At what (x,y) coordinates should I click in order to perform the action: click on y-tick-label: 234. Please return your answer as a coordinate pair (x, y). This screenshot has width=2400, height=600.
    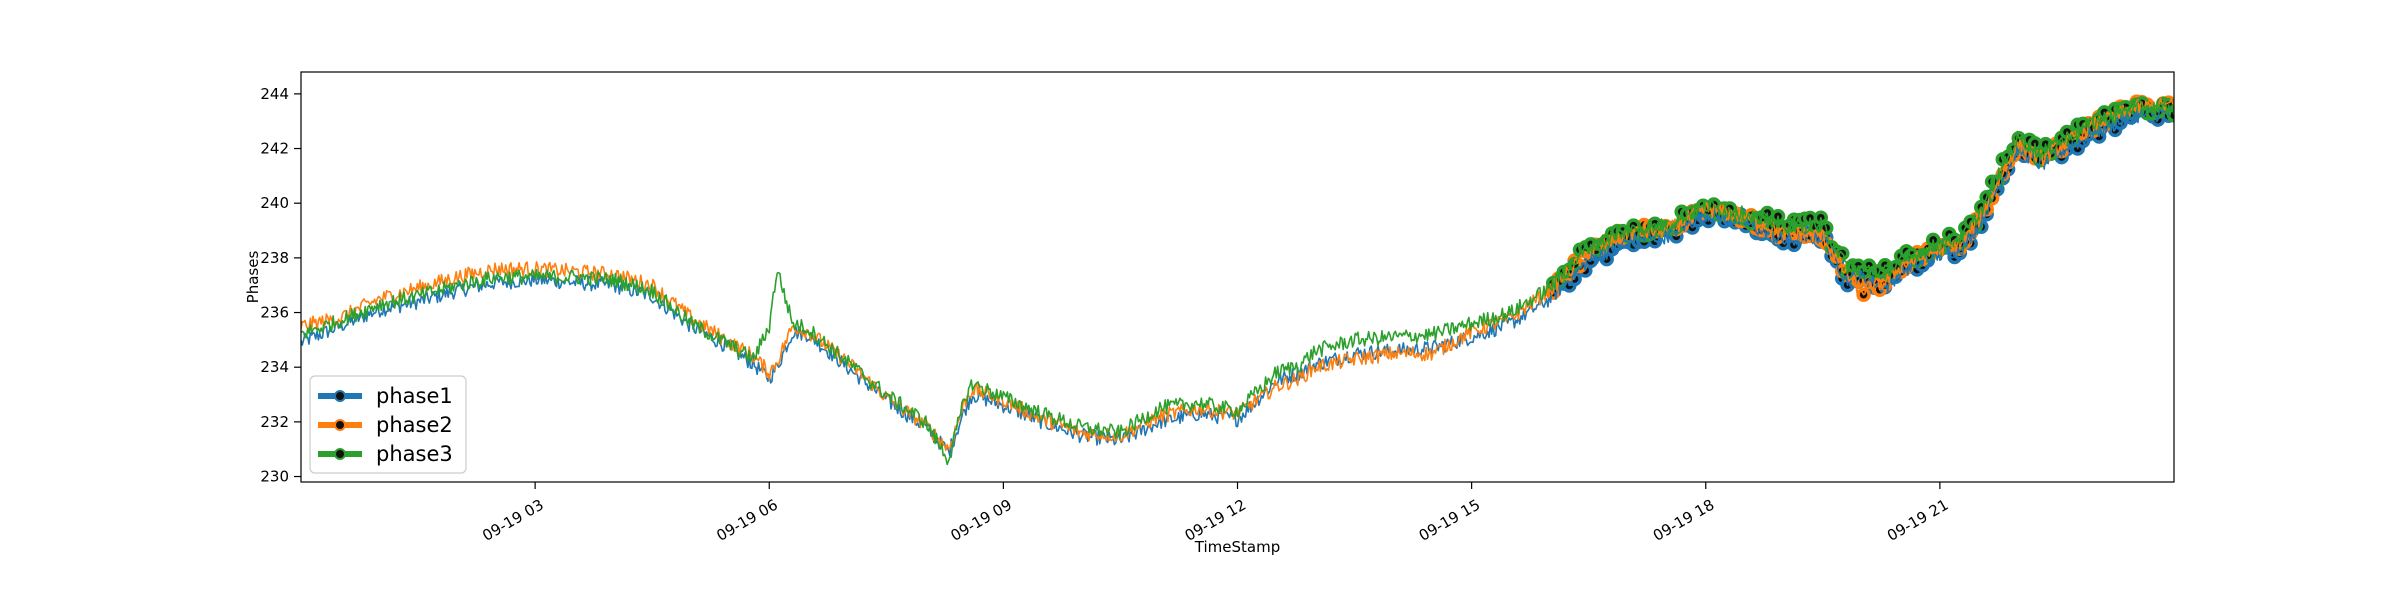
    Looking at the image, I should click on (274, 367).